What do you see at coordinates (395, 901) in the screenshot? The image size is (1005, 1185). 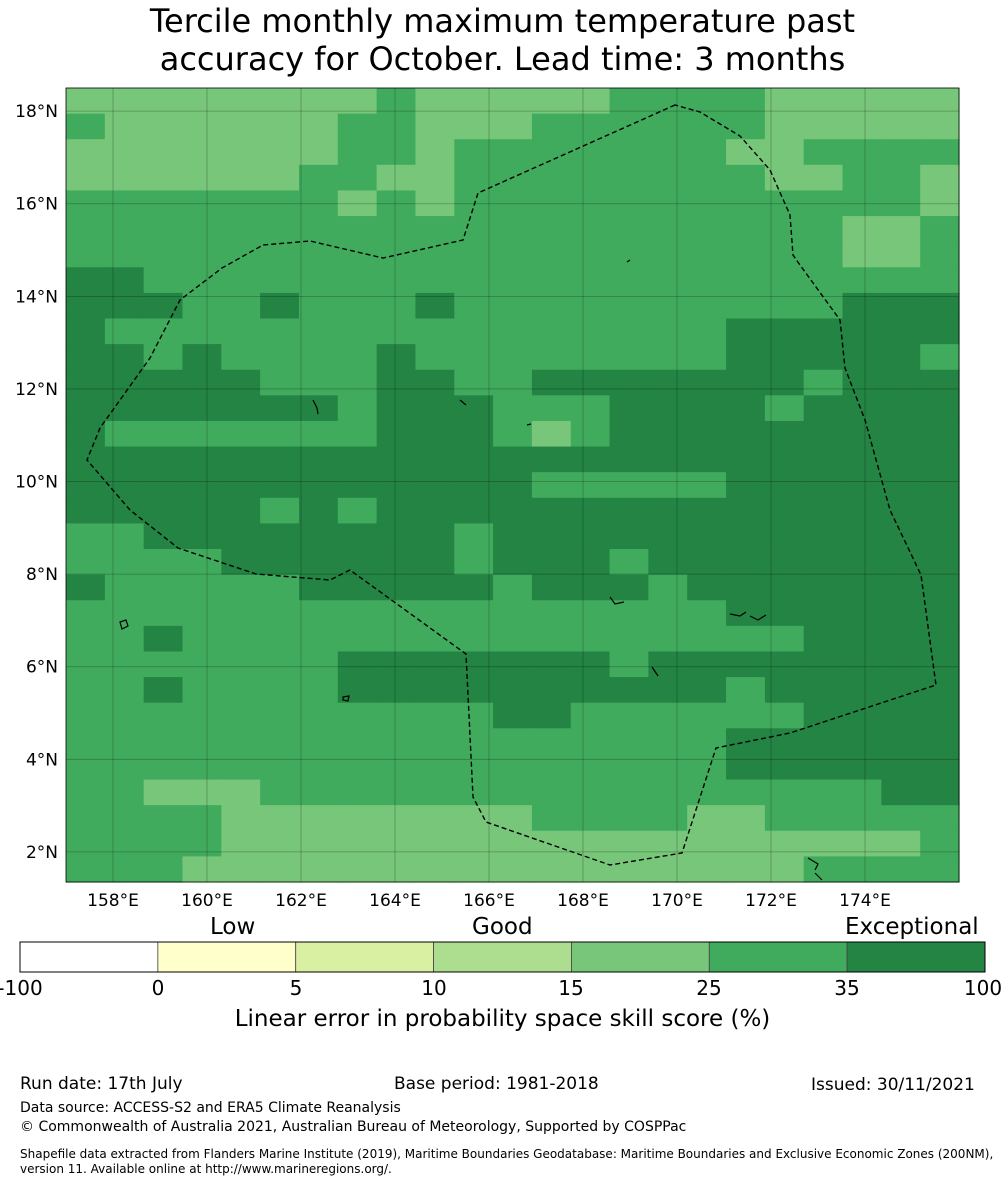 I see `longitude-tick-label: 164°E` at bounding box center [395, 901].